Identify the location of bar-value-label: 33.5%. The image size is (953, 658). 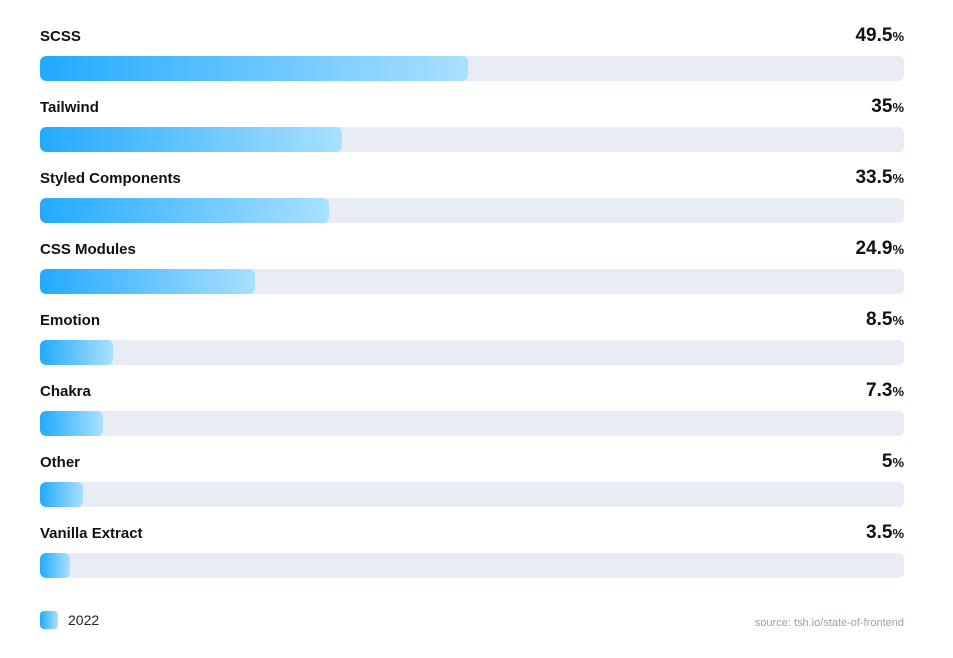
(879, 178).